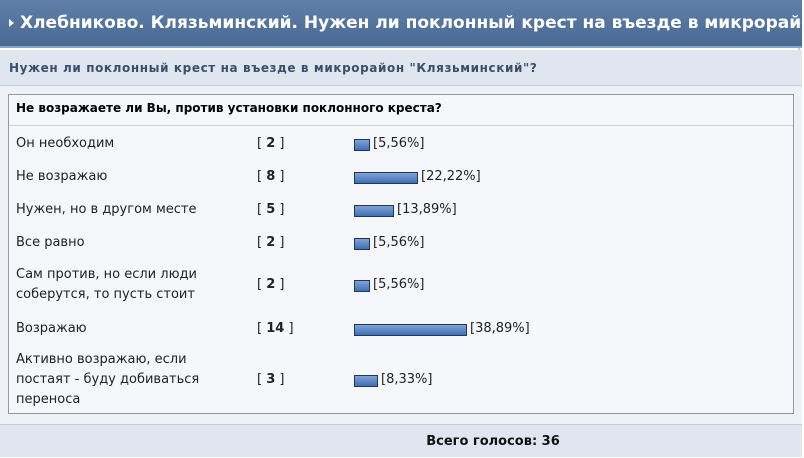 The height and width of the screenshot is (458, 804). Describe the element at coordinates (271, 209) in the screenshot. I see `poll-option-votes: [ 5 ]` at that location.